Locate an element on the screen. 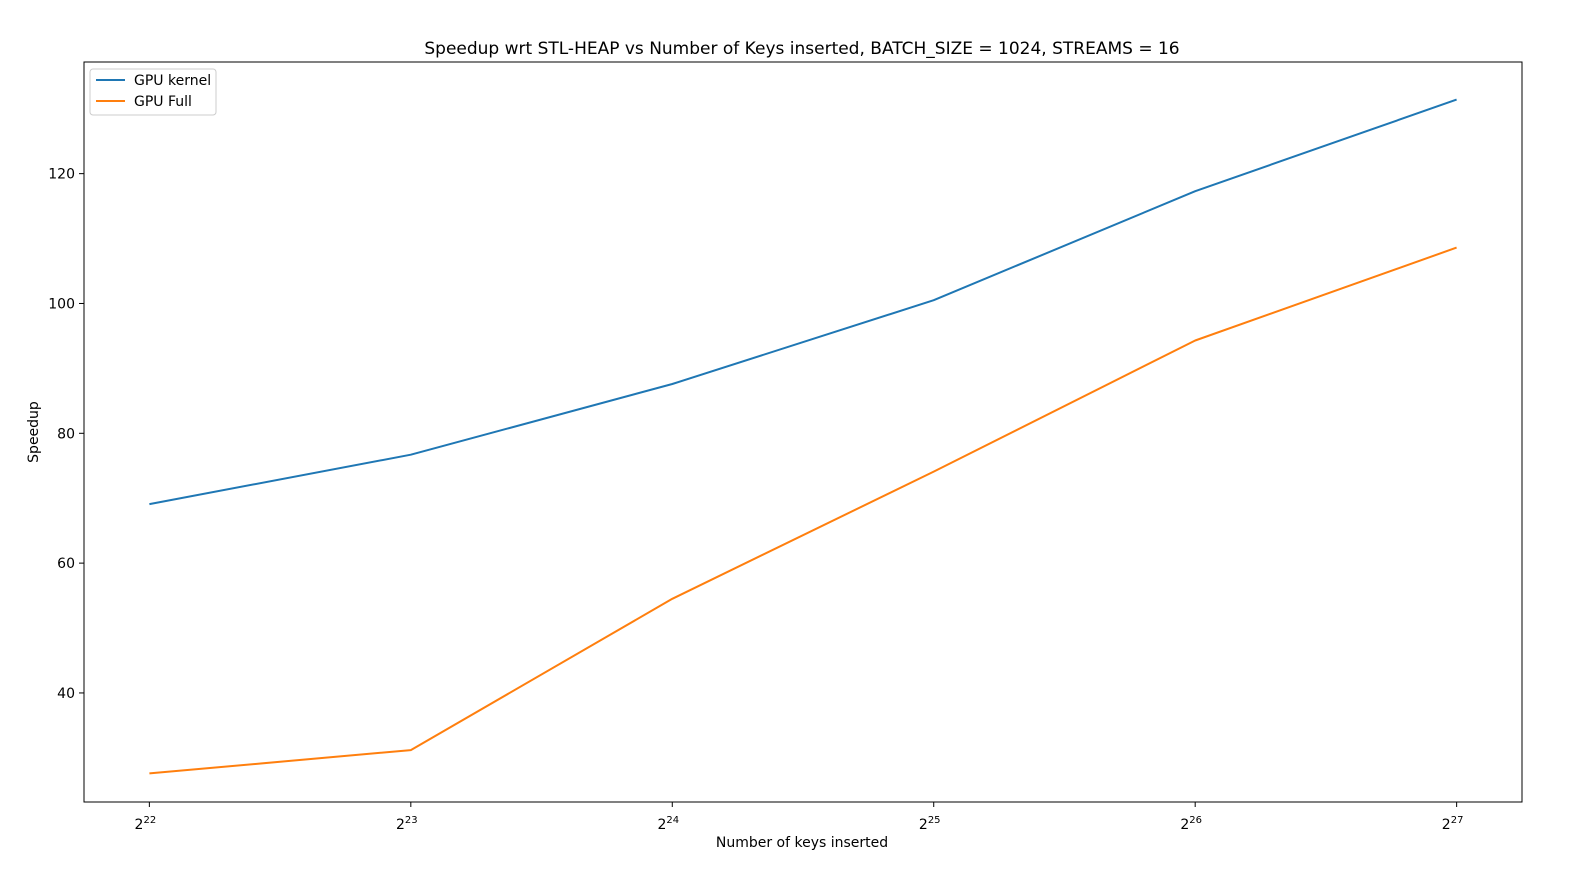 The image size is (1571, 875). y-tick-label: 120 is located at coordinates (61, 175).